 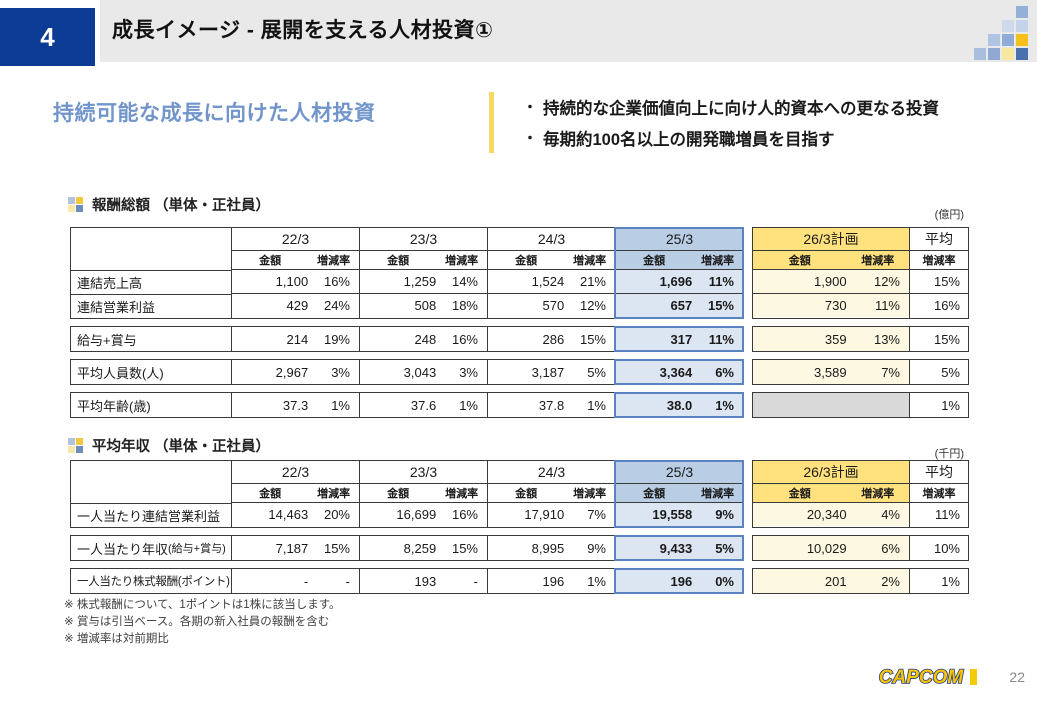 I want to click on label-column: 連結売上高 連結営業利益, so click(x=151, y=273).